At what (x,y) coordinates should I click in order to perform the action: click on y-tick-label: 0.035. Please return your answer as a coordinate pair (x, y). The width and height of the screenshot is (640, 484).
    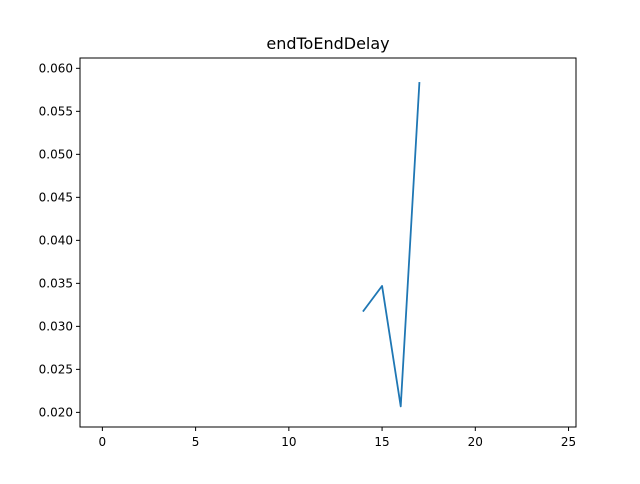
    Looking at the image, I should click on (56, 283).